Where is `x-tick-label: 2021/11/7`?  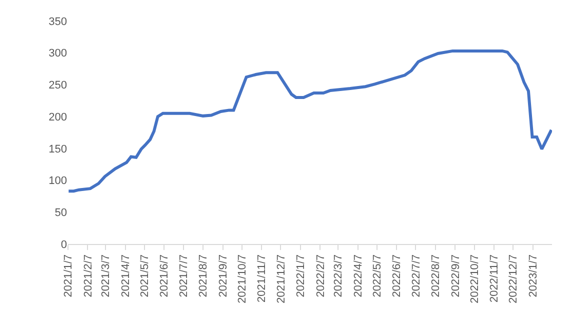 x-tick-label: 2021/11/7 is located at coordinates (262, 278).